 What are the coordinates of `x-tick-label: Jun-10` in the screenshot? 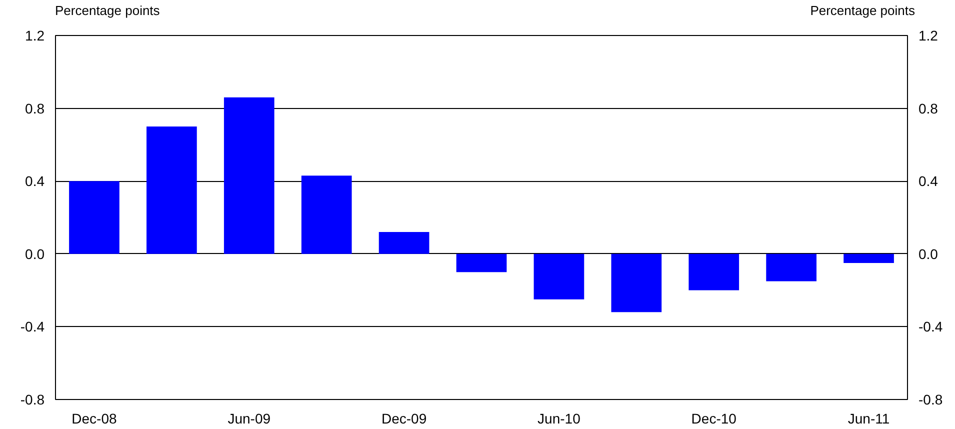 It's located at (559, 418).